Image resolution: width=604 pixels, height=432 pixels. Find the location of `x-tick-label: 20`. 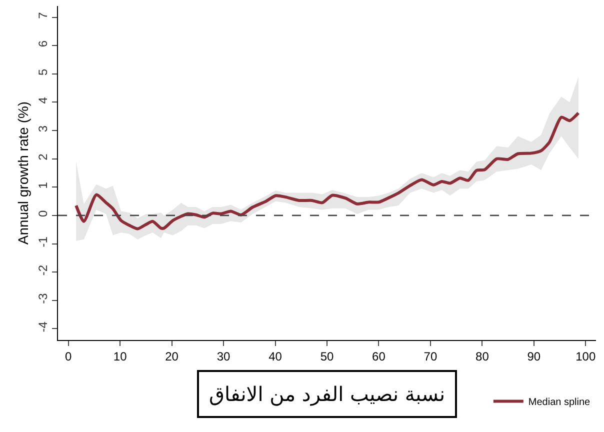

x-tick-label: 20 is located at coordinates (172, 356).